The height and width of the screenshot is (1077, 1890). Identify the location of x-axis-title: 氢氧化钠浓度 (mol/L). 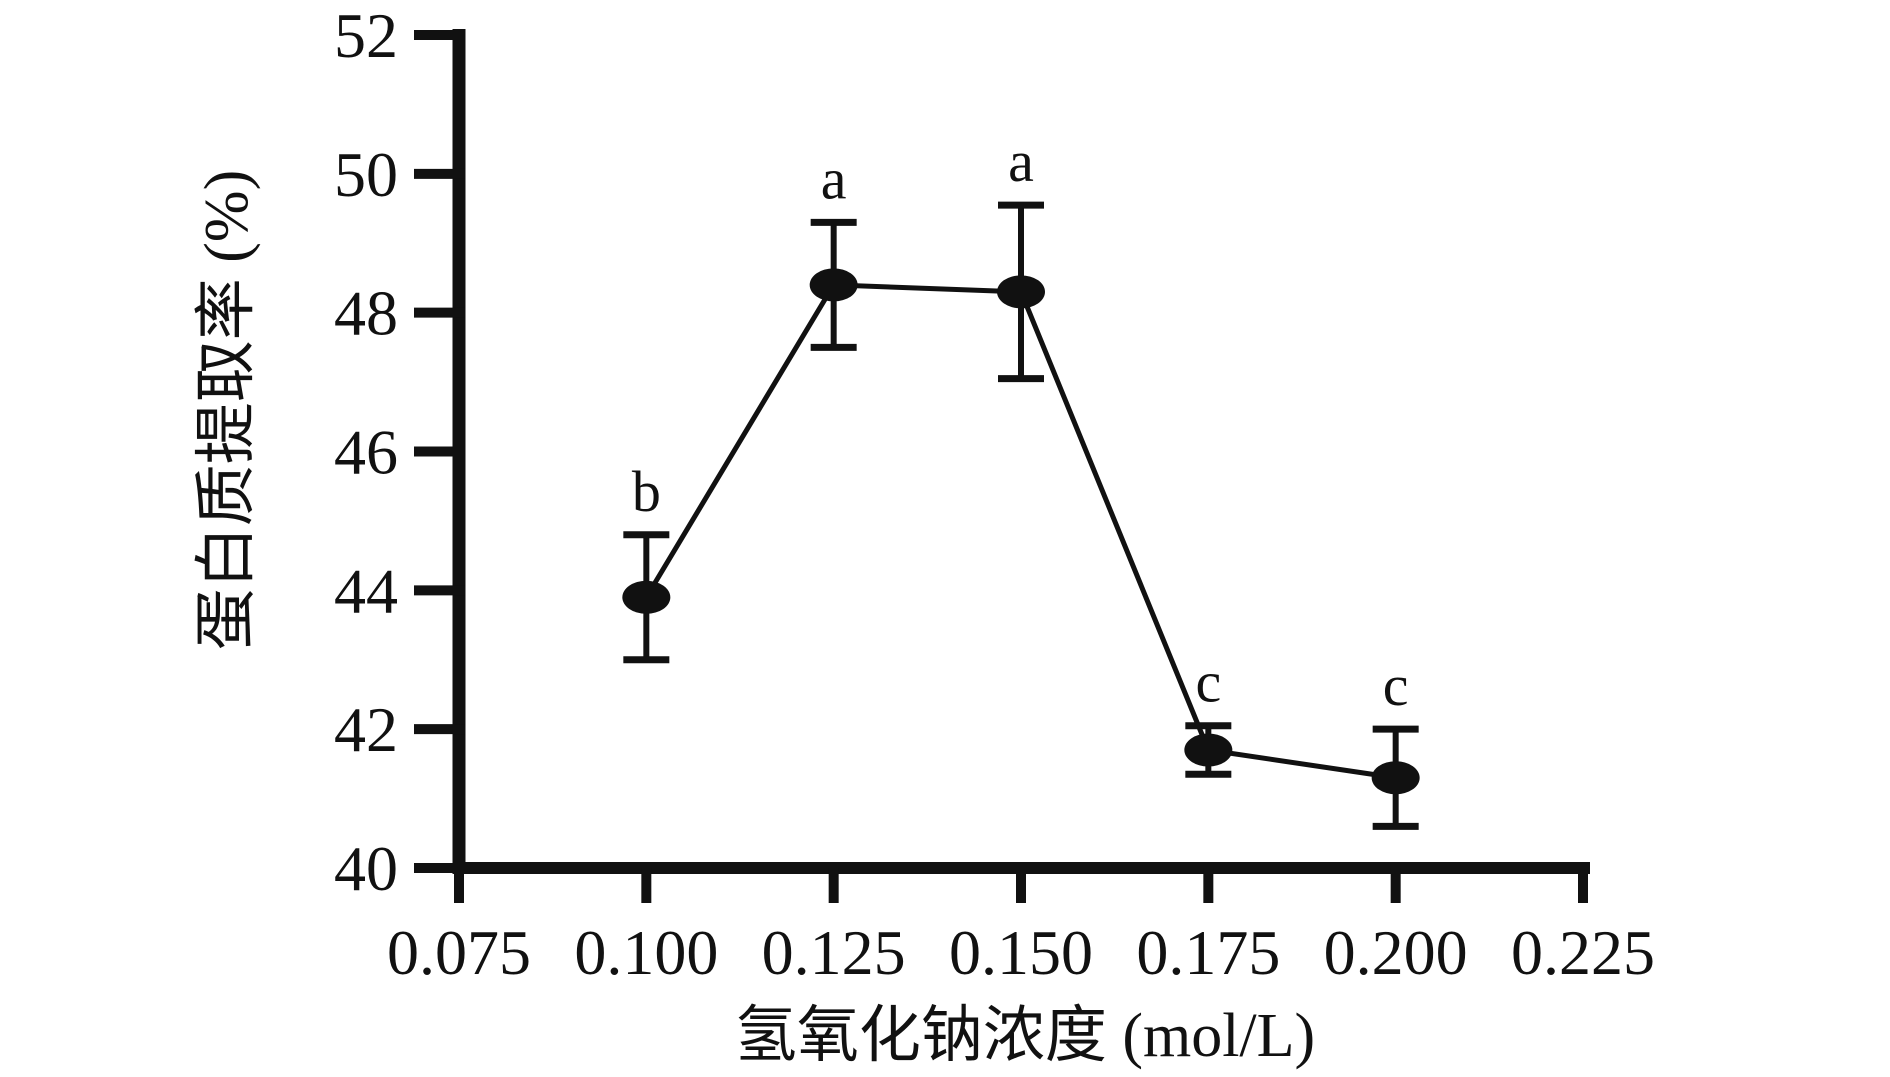
(1025, 1036).